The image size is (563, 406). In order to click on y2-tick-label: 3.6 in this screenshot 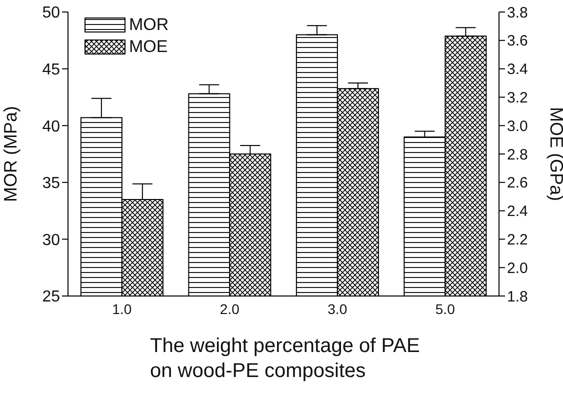, I will do `click(517, 41)`.